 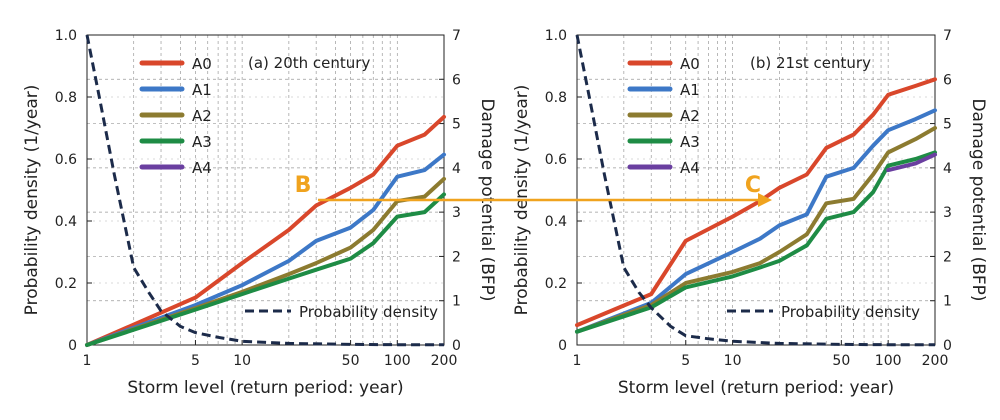 I want to click on panel-label: (a) 20th century, so click(x=309, y=63).